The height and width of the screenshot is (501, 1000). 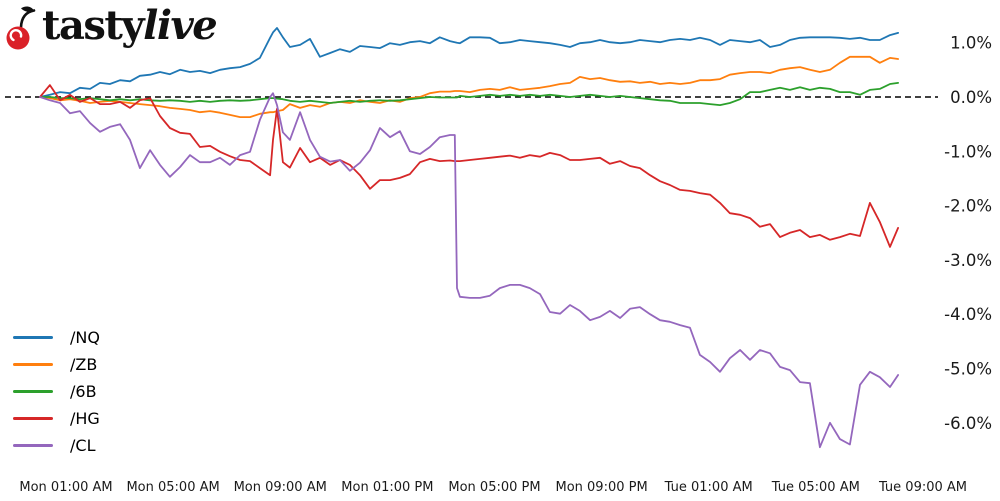 What do you see at coordinates (33, 337) in the screenshot?
I see `legend-line-swatch-nq` at bounding box center [33, 337].